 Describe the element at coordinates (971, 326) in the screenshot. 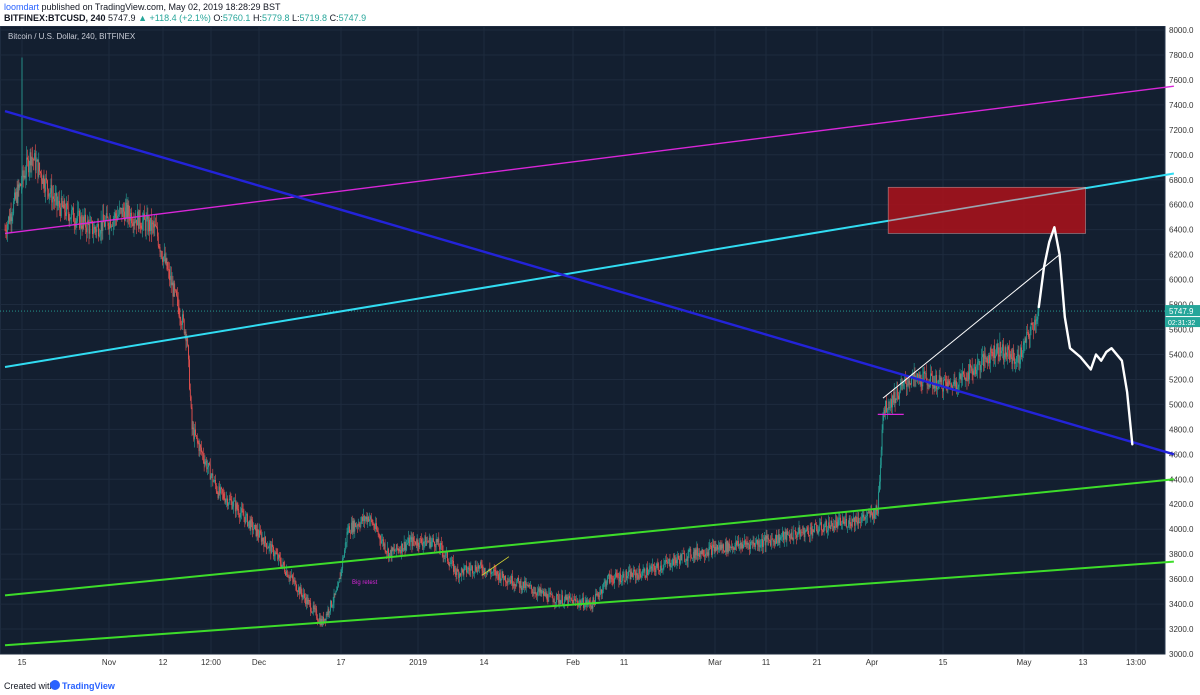

I see `trendline-white-trend` at that location.